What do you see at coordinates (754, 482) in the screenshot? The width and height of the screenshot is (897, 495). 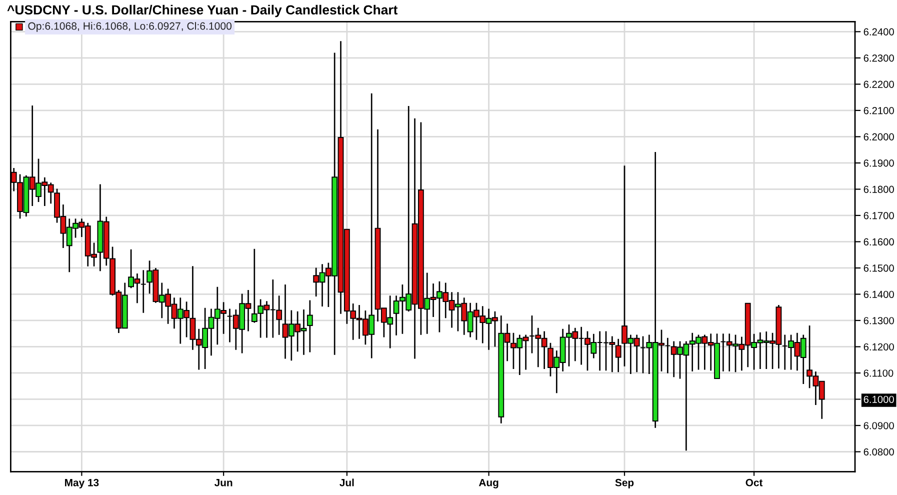 I see `x-tick-label: Oct` at bounding box center [754, 482].